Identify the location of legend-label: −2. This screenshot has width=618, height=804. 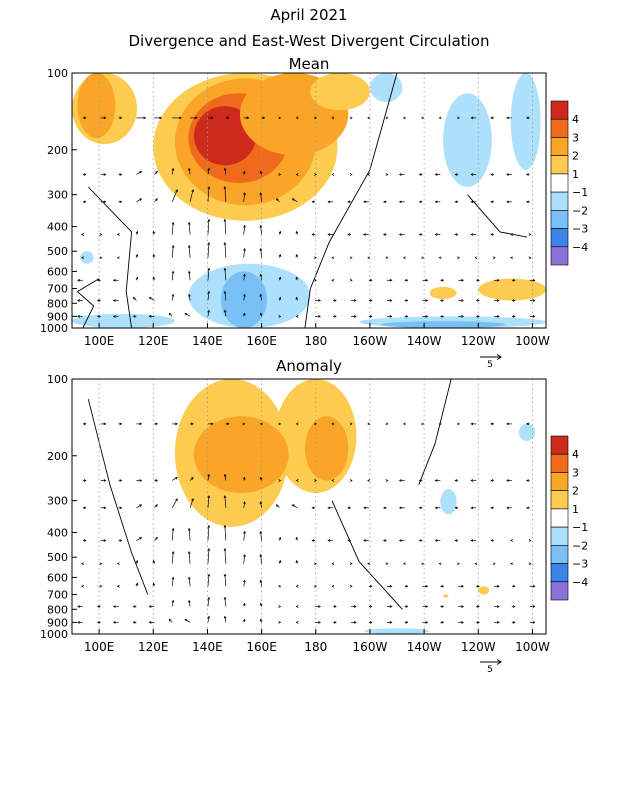
(580, 545).